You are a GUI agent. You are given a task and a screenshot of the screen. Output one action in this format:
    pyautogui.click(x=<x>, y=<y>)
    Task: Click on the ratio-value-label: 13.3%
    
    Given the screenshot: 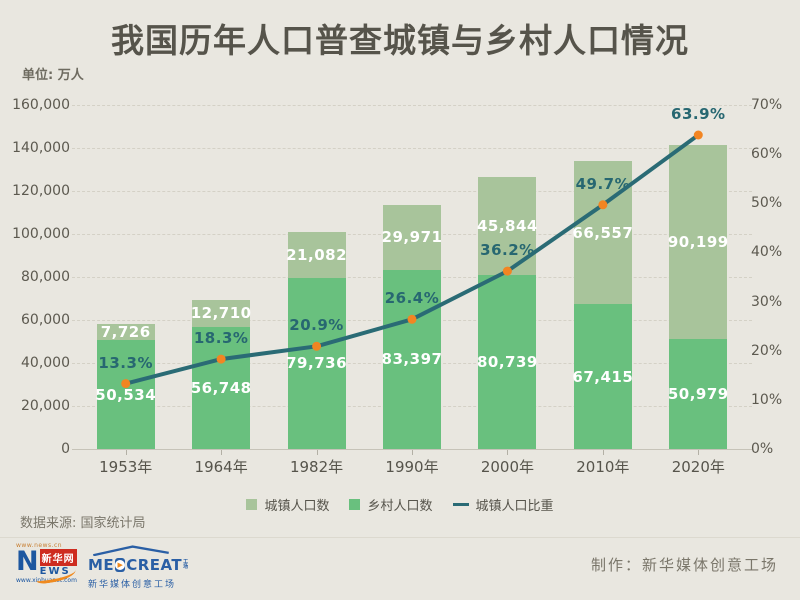 What is the action you would take?
    pyautogui.click(x=125, y=362)
    